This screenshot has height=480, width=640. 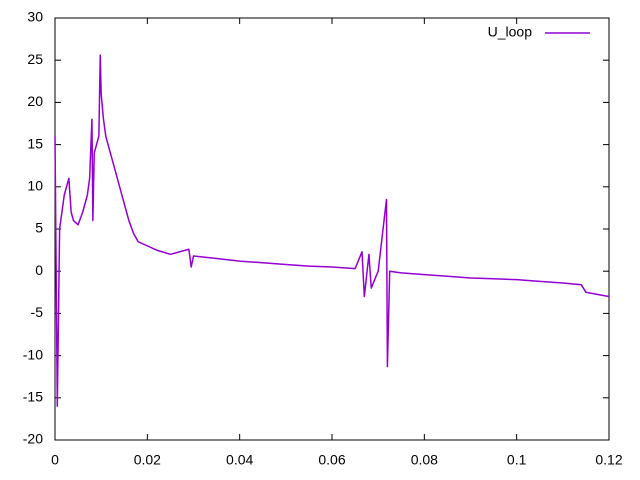 What do you see at coordinates (35, 143) in the screenshot?
I see `y-tick-label: 15` at bounding box center [35, 143].